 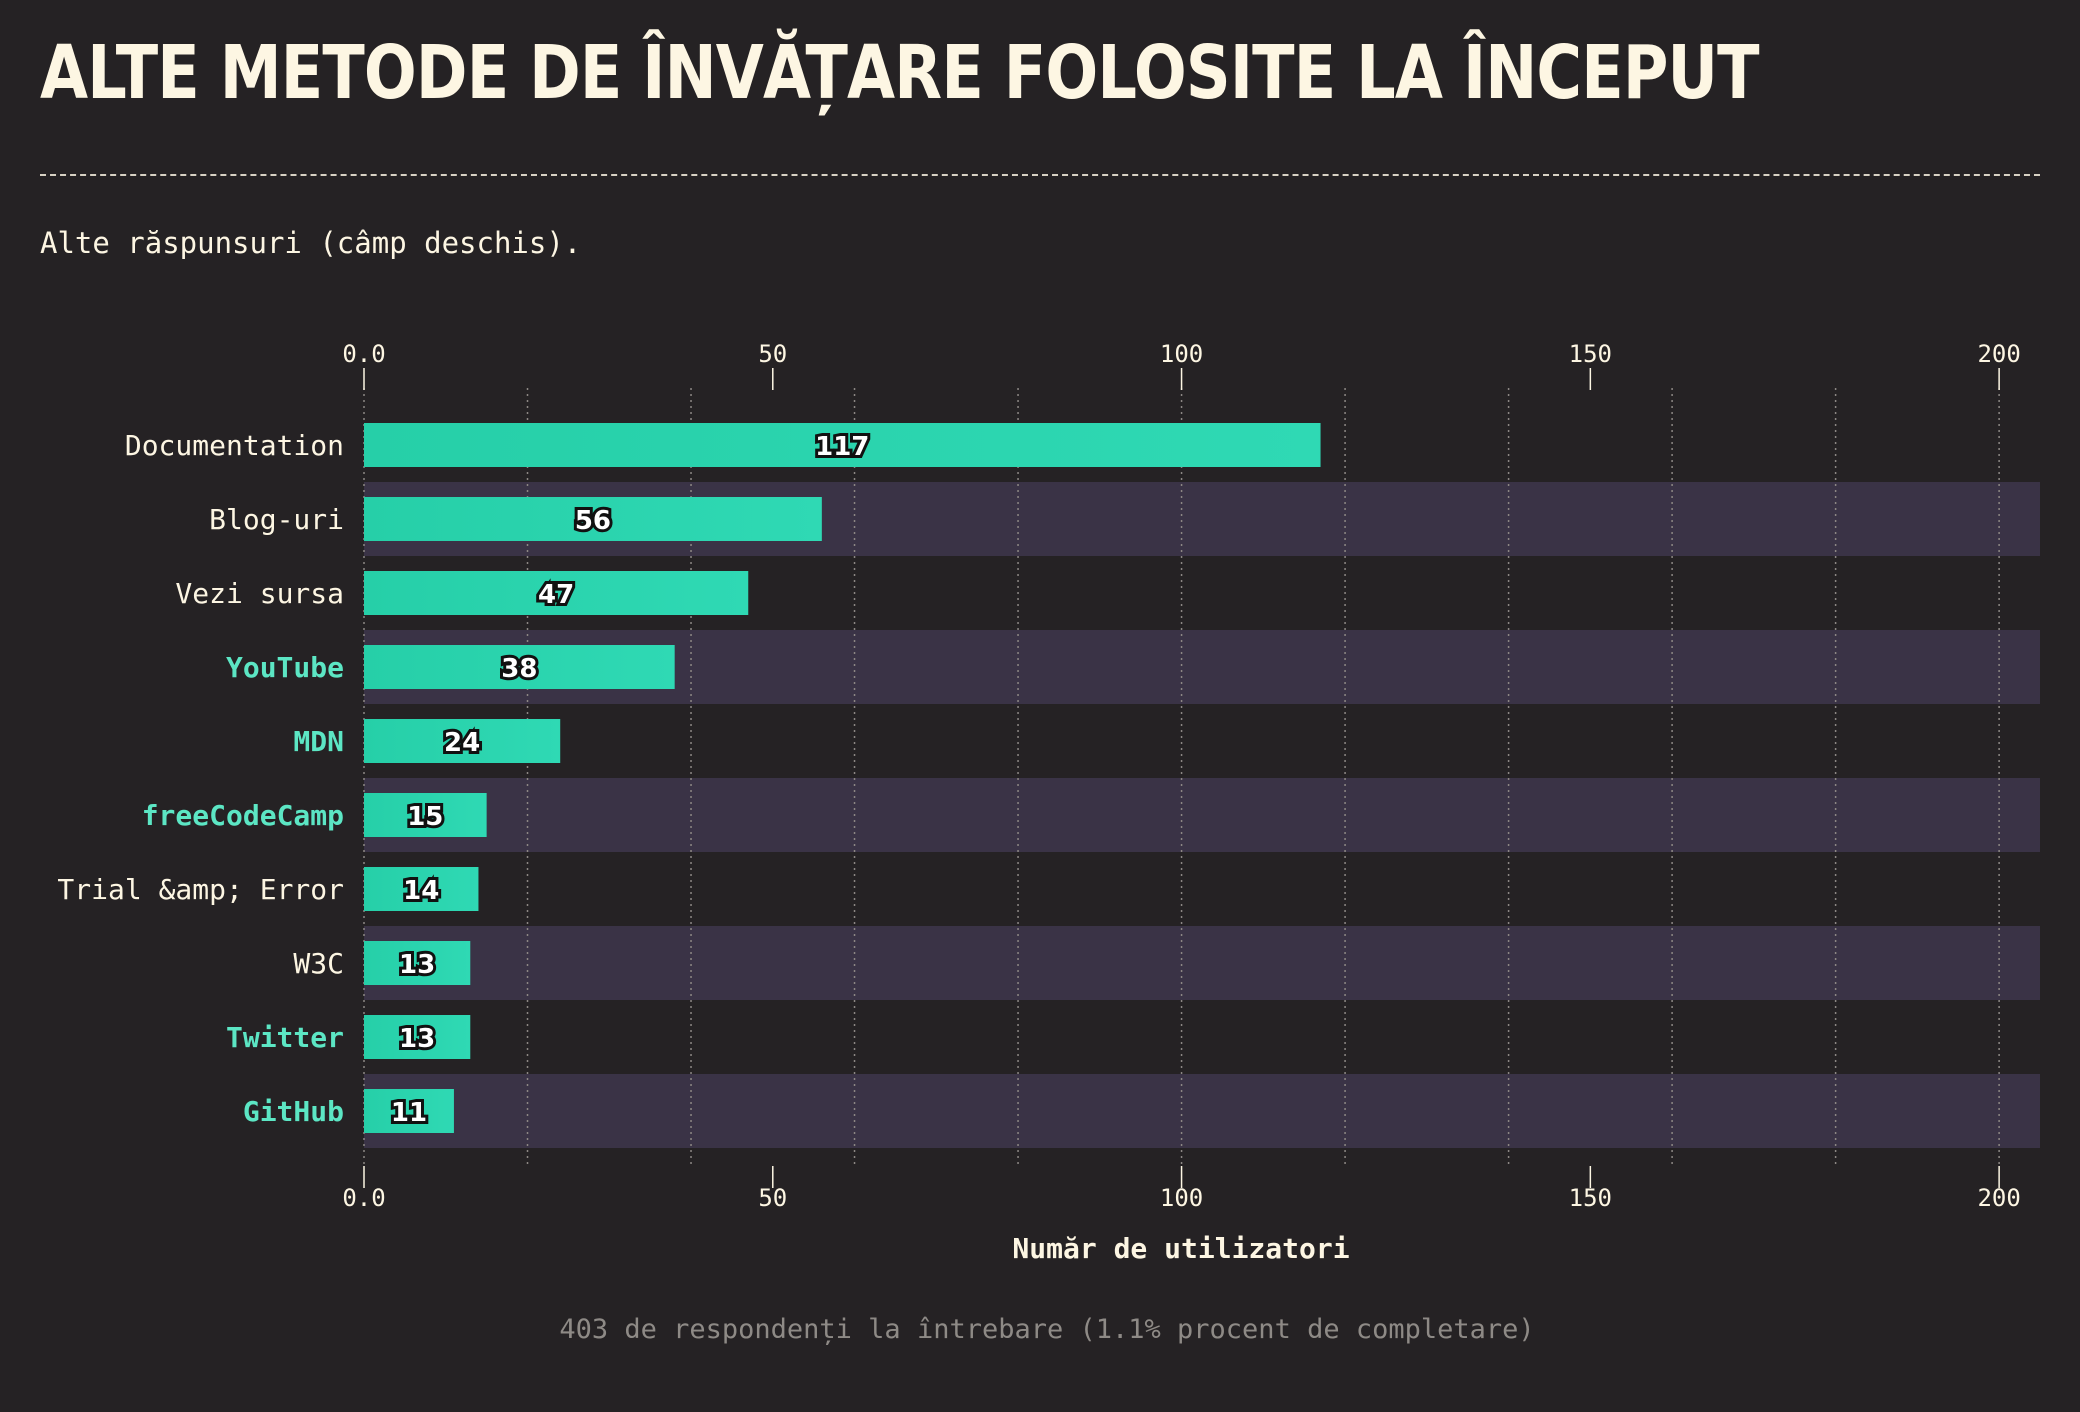 I want to click on title-divider, so click(x=1040, y=175).